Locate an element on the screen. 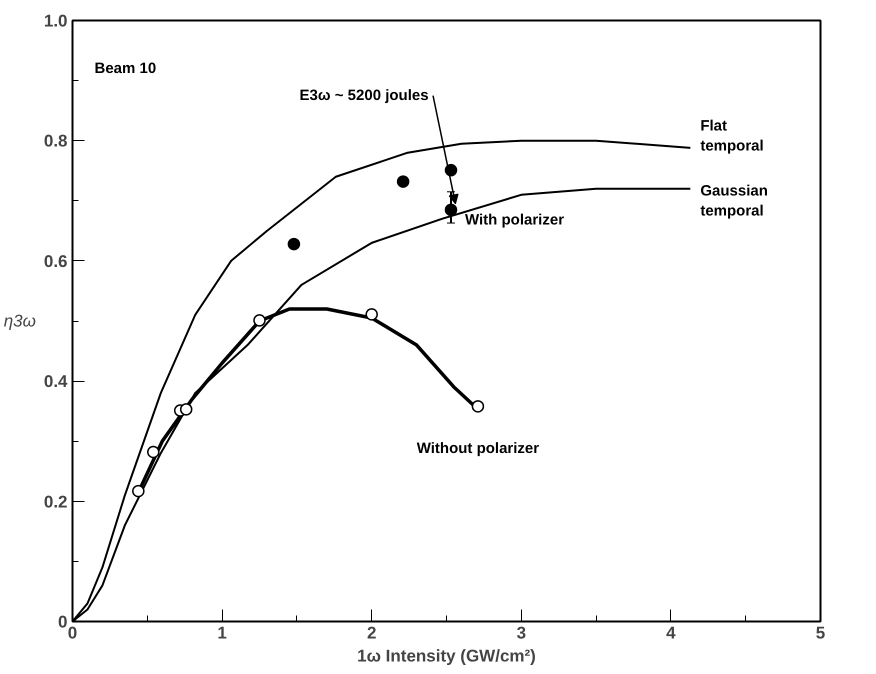  annotation: E3ω ~ 5200 joules is located at coordinates (364, 95).